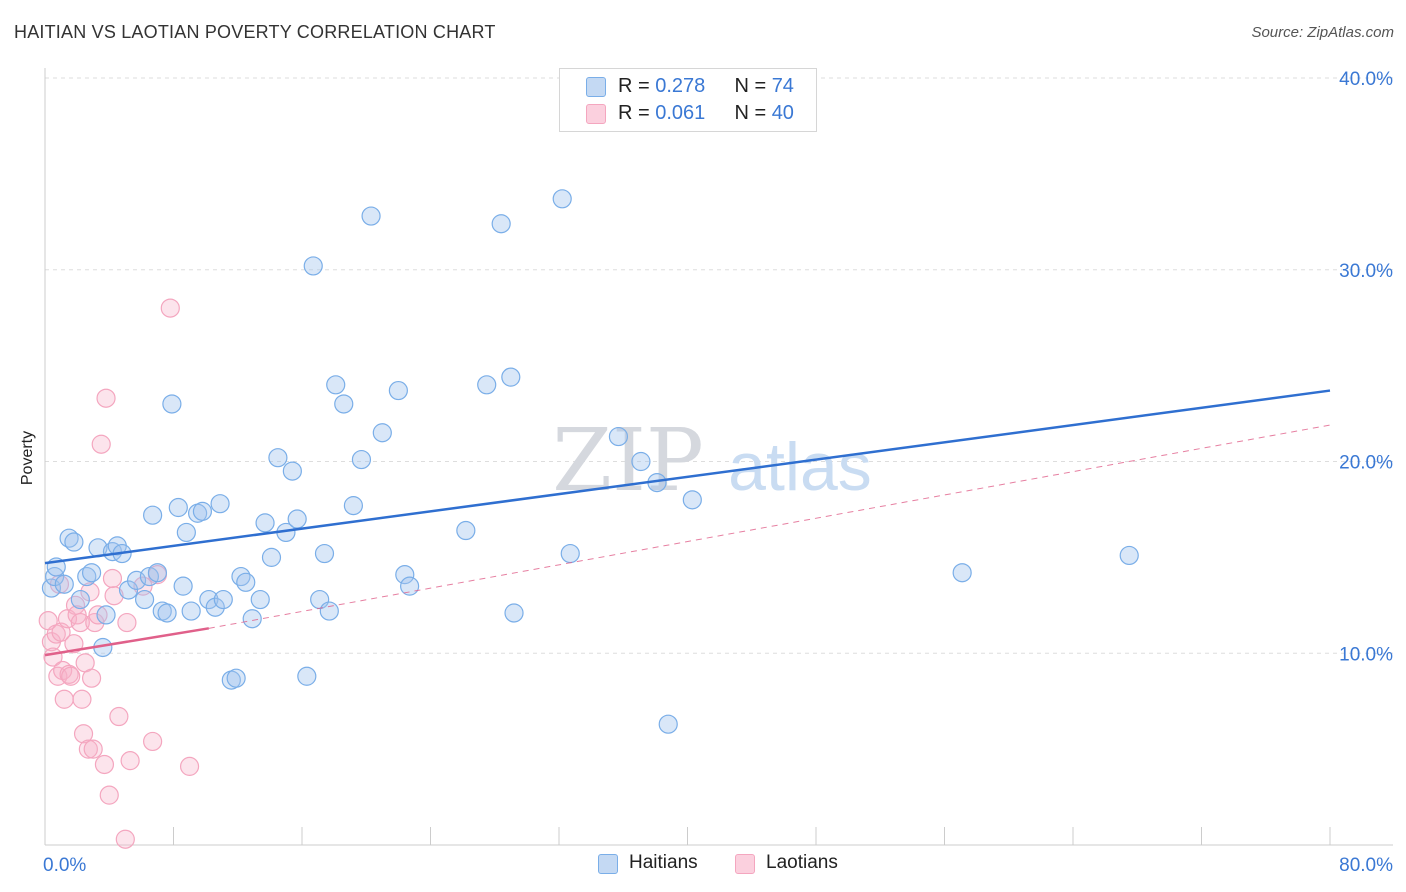  What do you see at coordinates (1366, 654) in the screenshot?
I see `y-tick-label: 10.0%` at bounding box center [1366, 654].